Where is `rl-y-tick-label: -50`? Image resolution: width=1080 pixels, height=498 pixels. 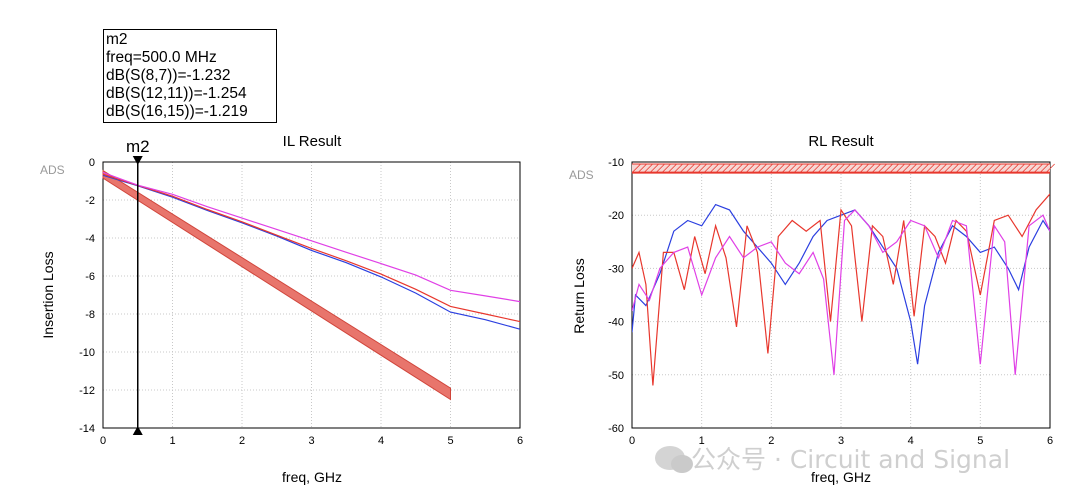 rl-y-tick-label: -50 is located at coordinates (616, 376).